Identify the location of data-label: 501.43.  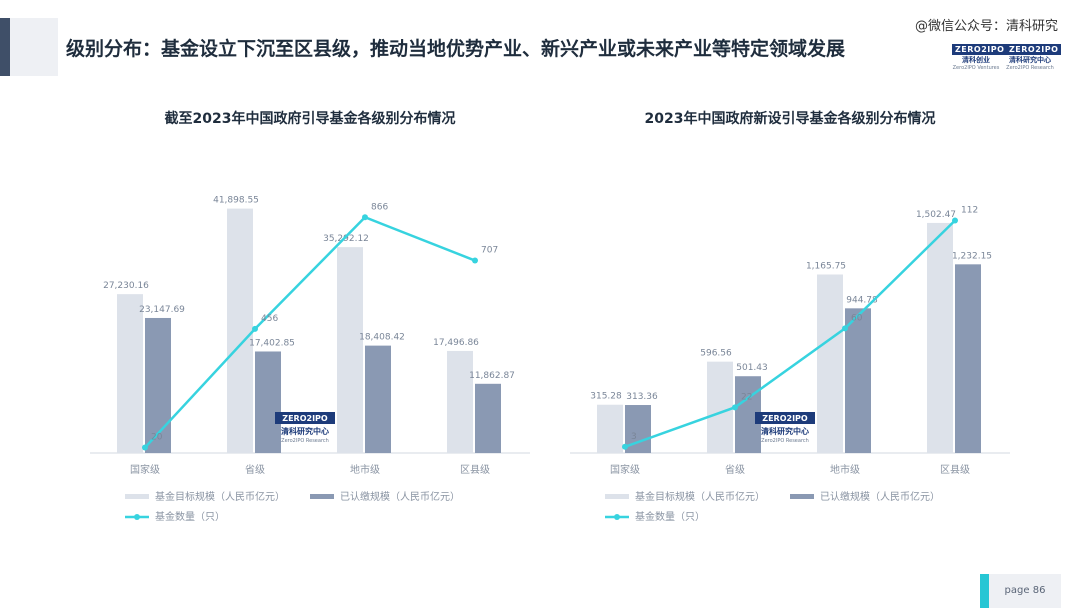
(752, 368).